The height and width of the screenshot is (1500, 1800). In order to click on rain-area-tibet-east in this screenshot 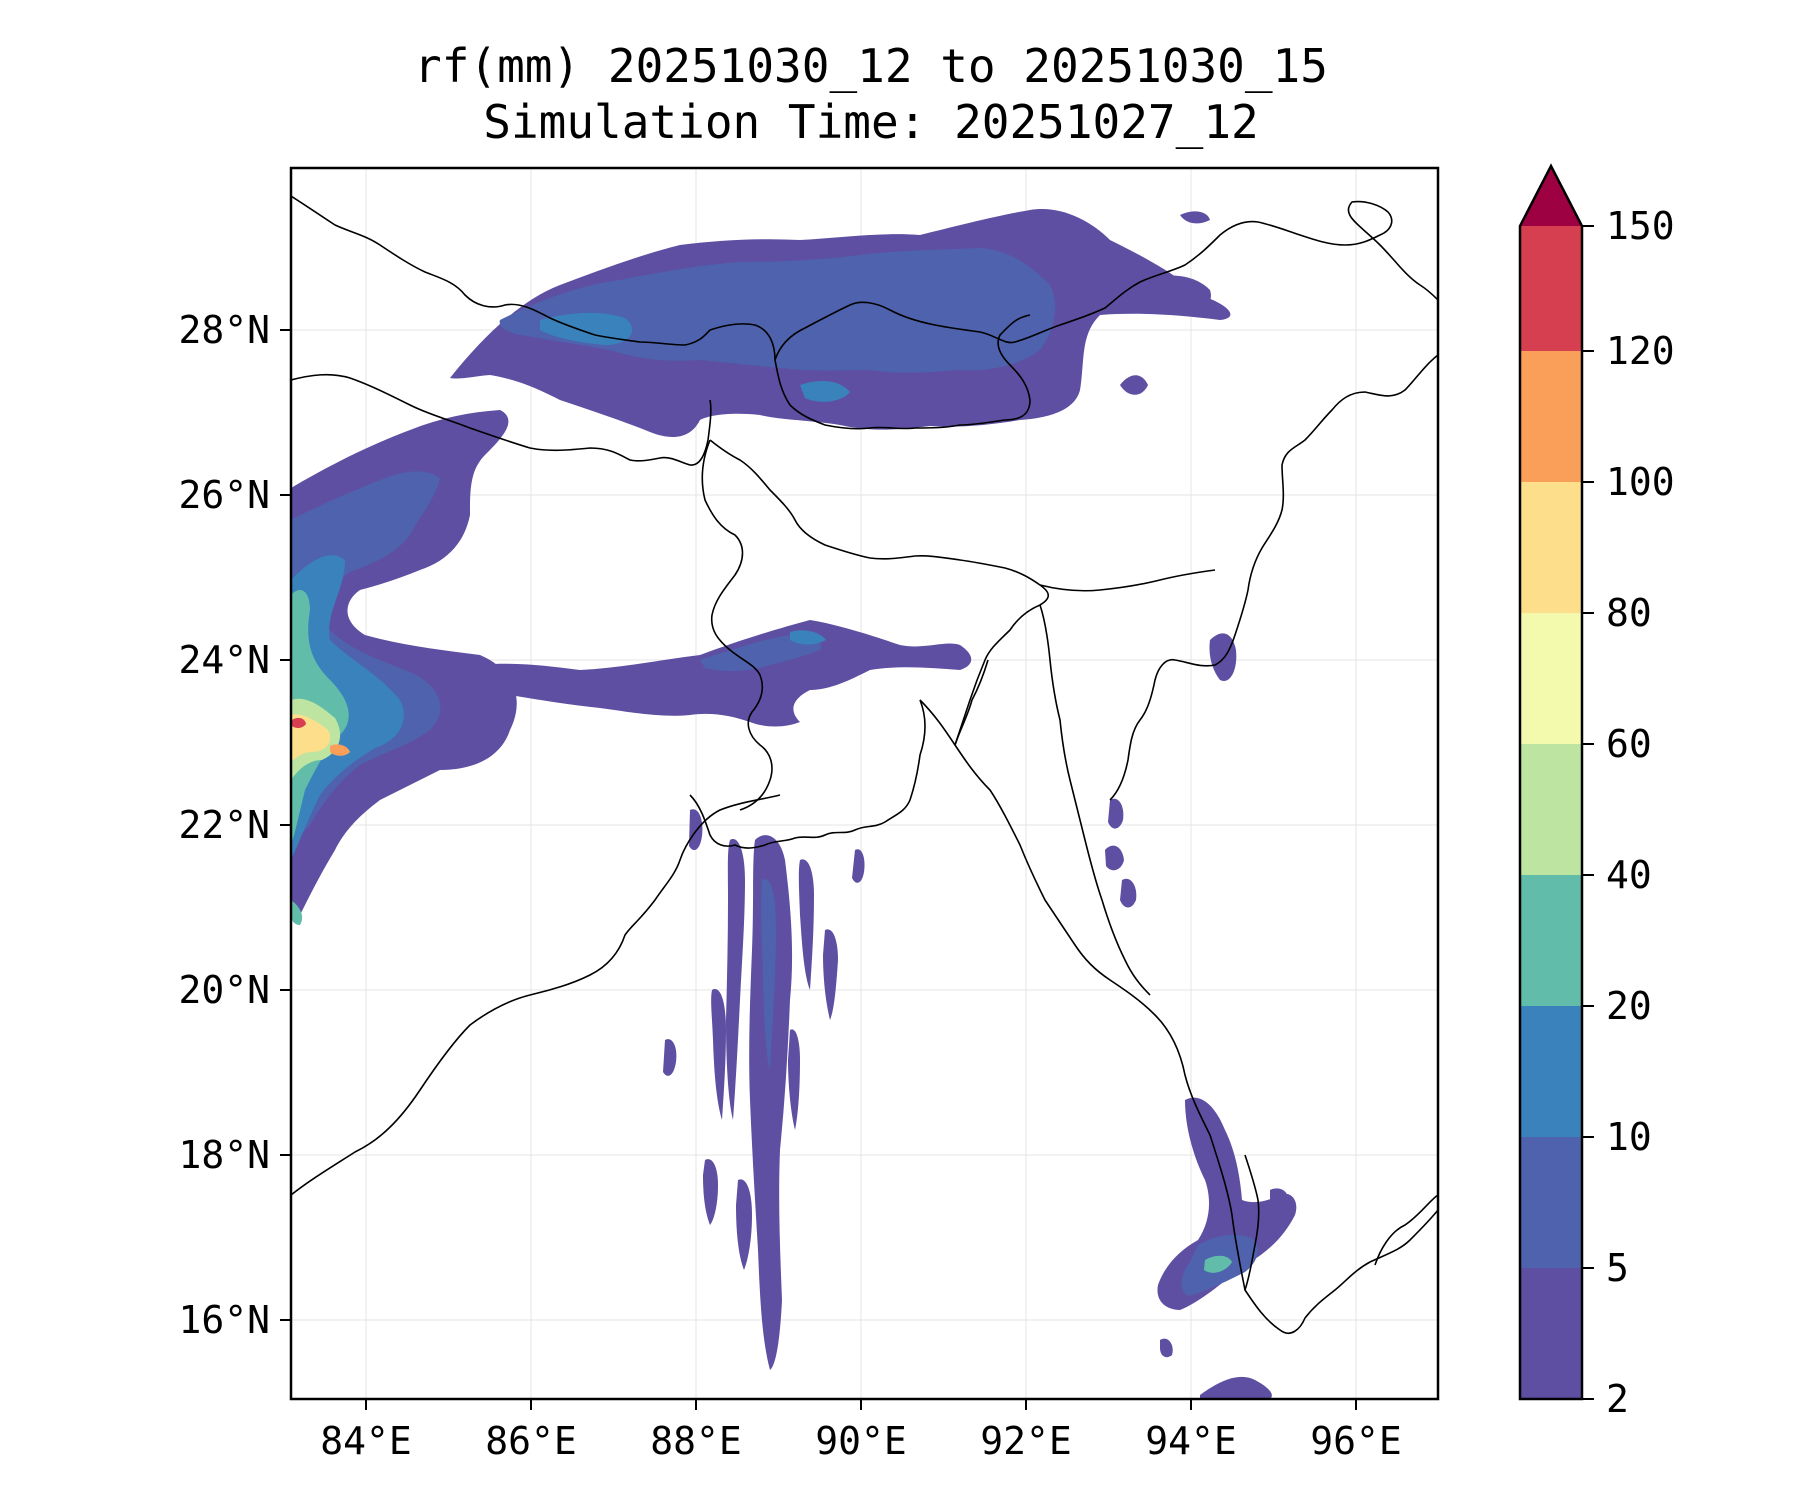, I will do `click(1180, 292)`.